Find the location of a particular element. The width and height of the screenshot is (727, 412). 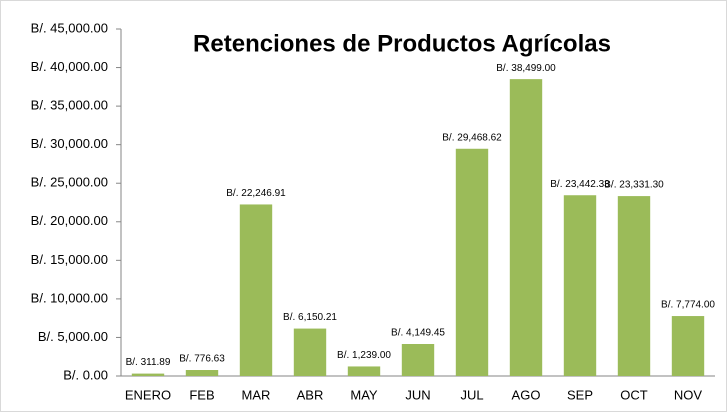

value-label: B/. 38,499.00 is located at coordinates (526, 68).